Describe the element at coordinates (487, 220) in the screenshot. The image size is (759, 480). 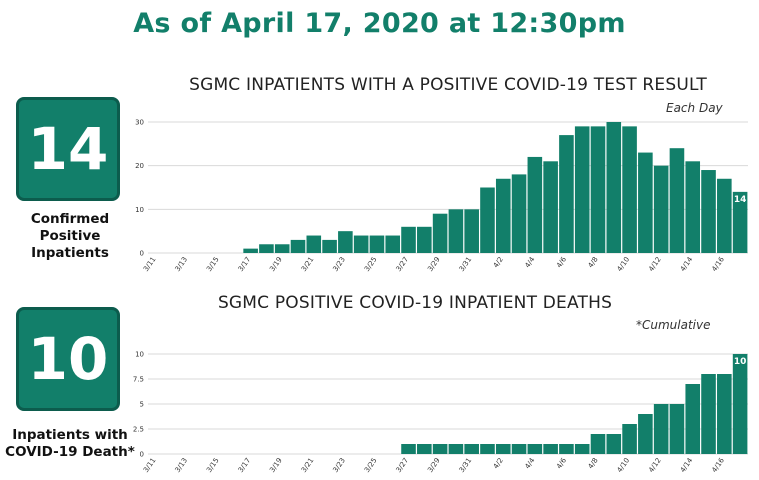
I see `positive-bar-4/1` at that location.